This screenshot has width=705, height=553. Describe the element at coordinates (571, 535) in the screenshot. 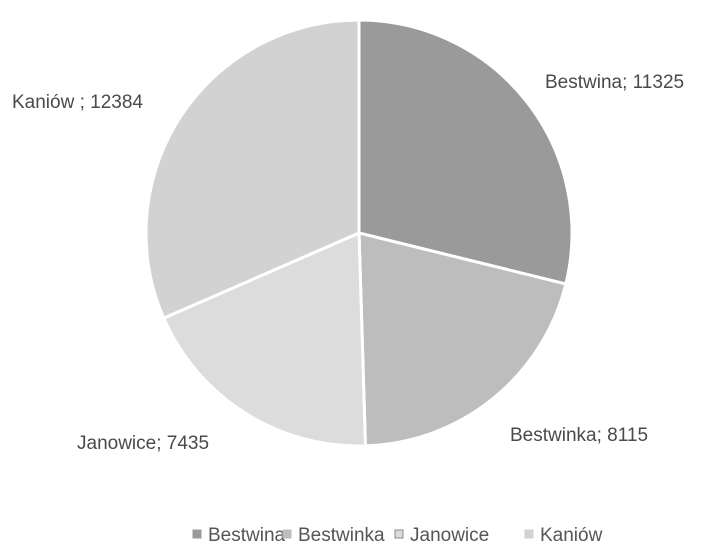

I see `legend-label-kaniow: Kaniów` at that location.